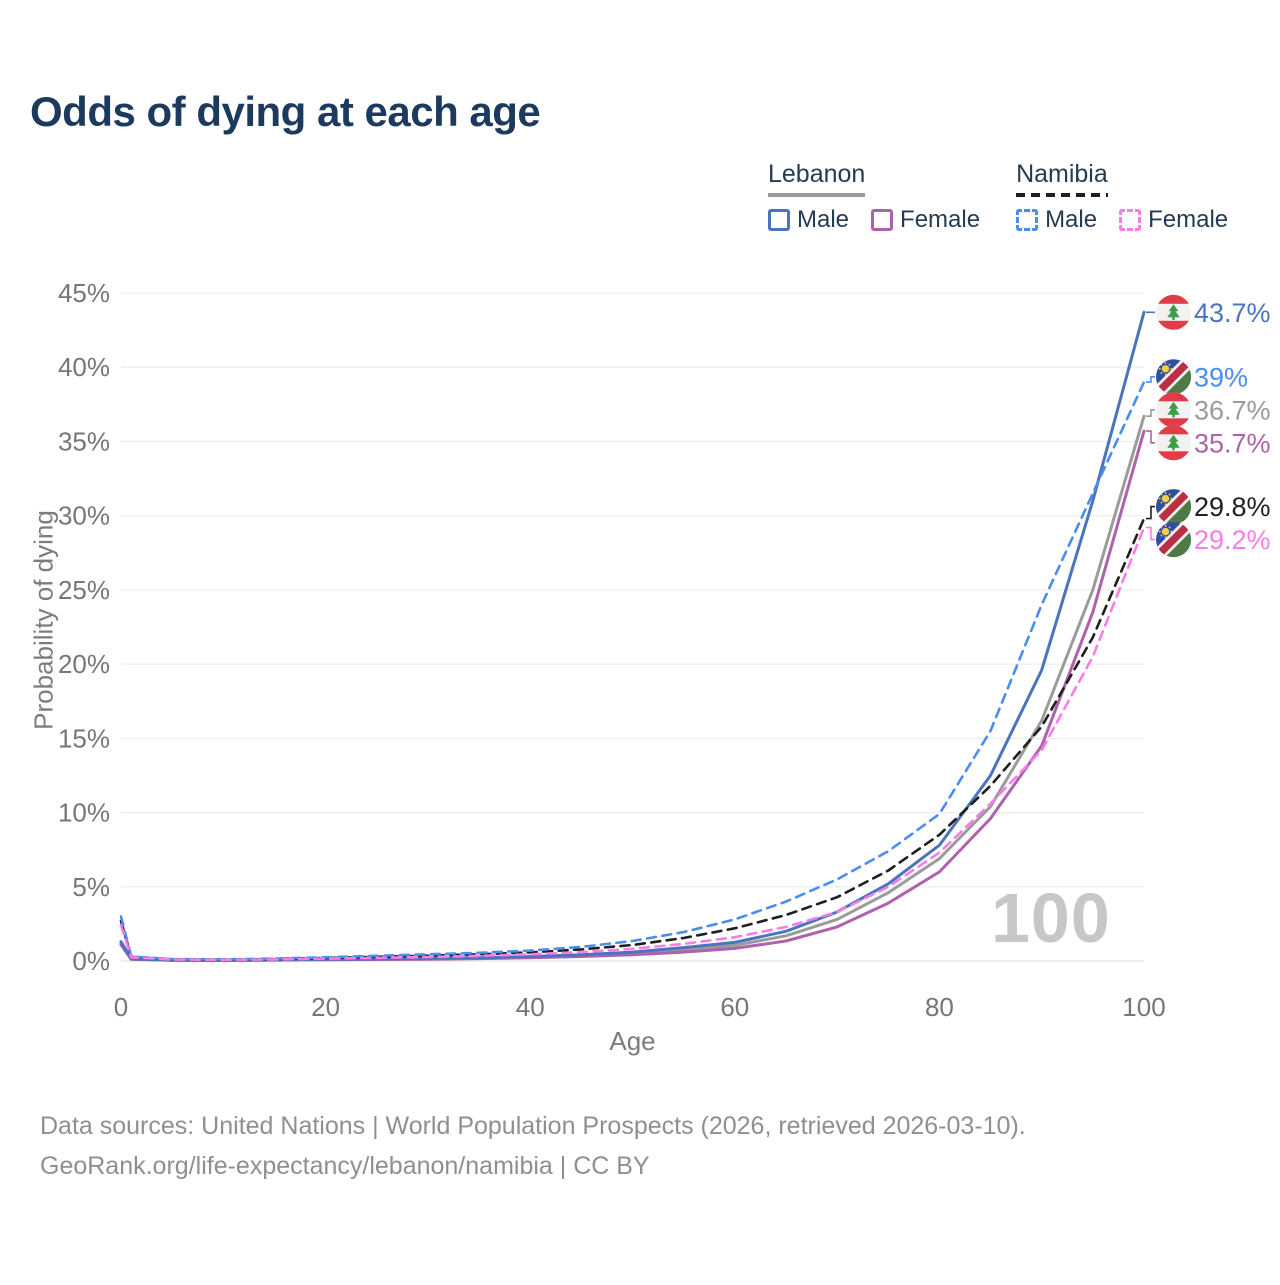 The width and height of the screenshot is (1280, 1285). What do you see at coordinates (874, 197) in the screenshot?
I see `legend-group-lebanon: Lebanon Male Female` at bounding box center [874, 197].